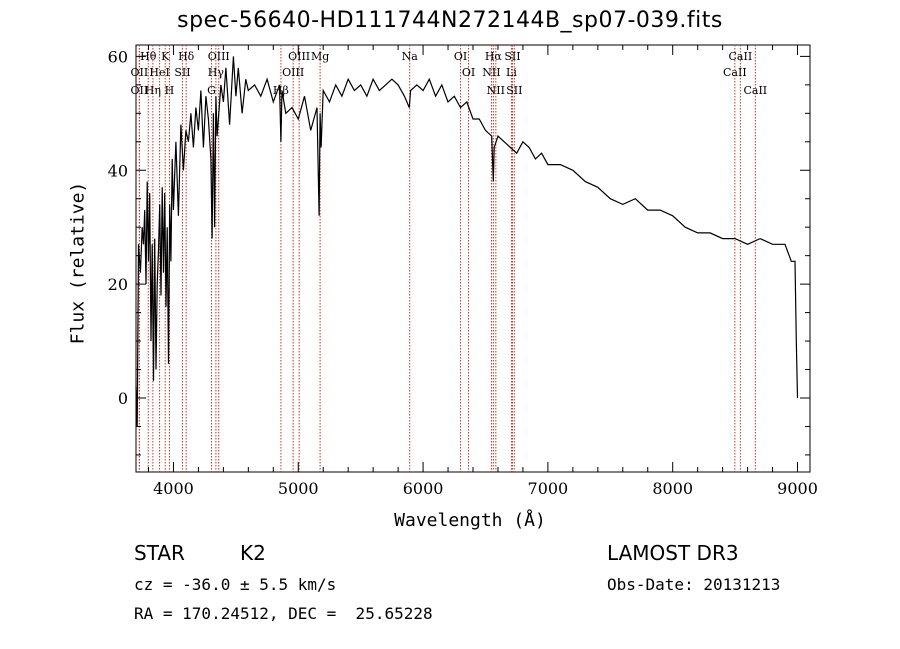  Describe the element at coordinates (235, 584) in the screenshot. I see `redshift-text: cz = -36.0 ± 5.5 km/s` at that location.